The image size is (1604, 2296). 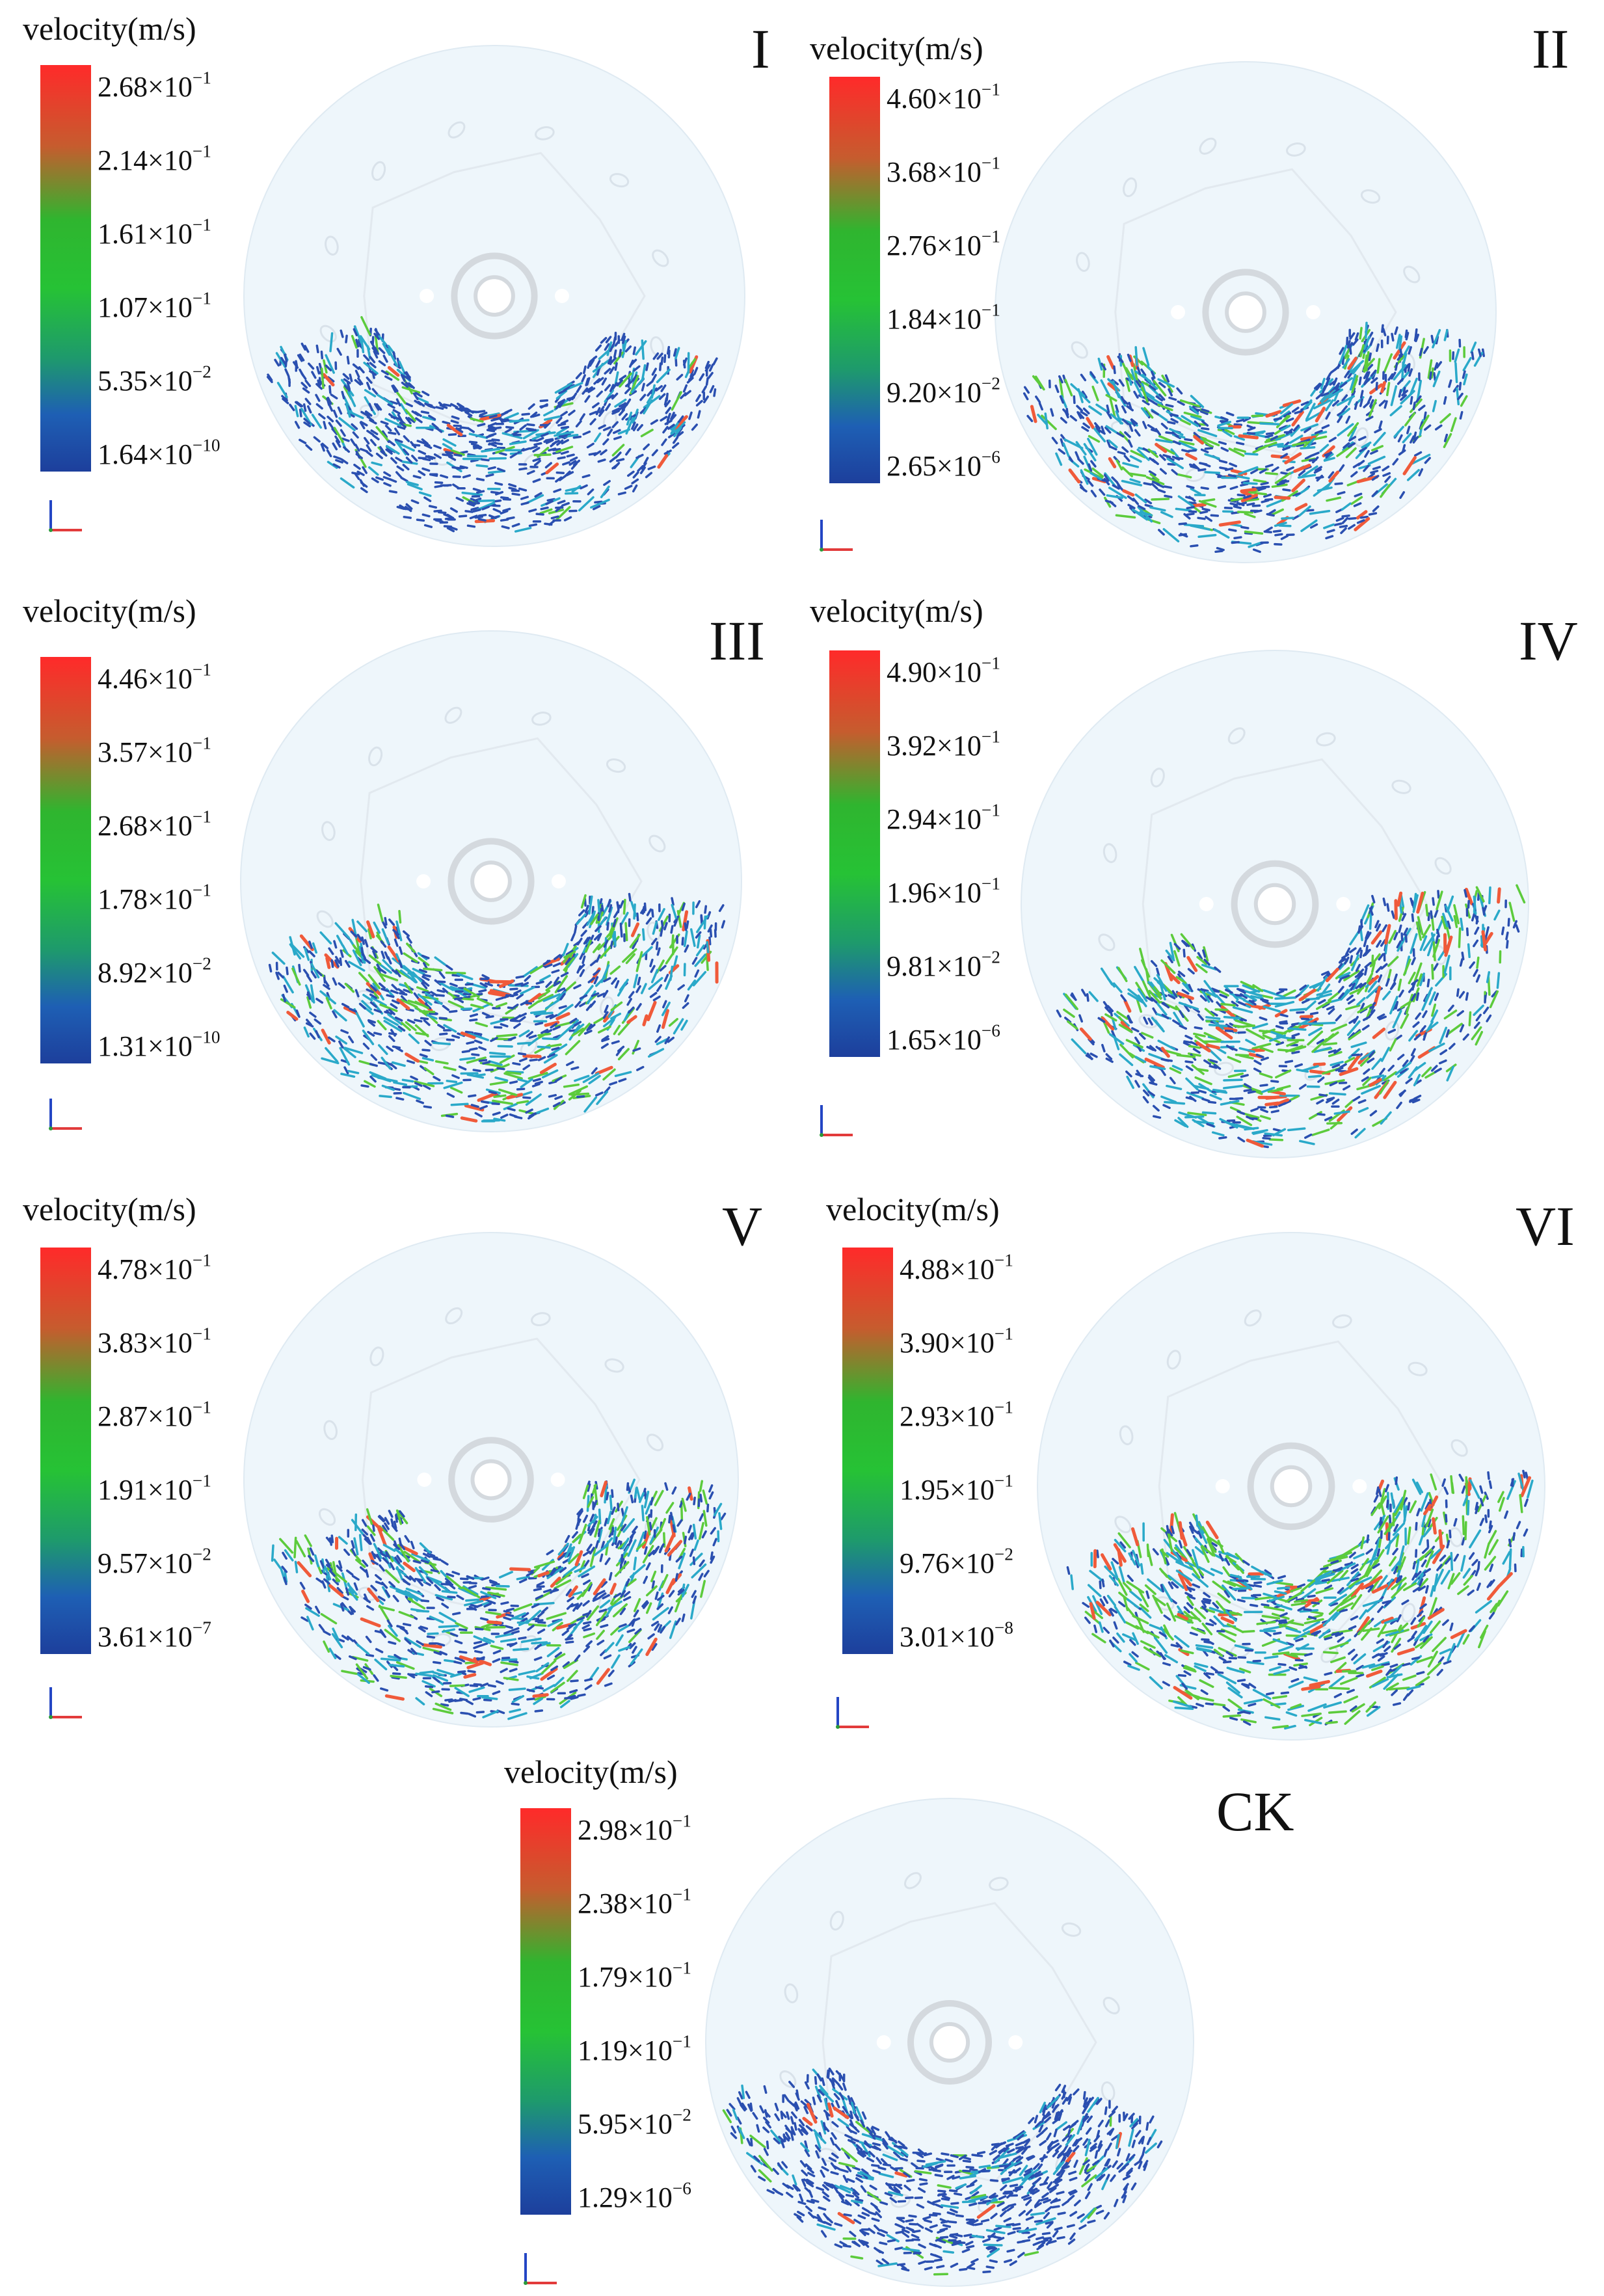 What do you see at coordinates (944, 96) in the screenshot?
I see `colorbar-tick-label: 4.60×10⁻¹` at bounding box center [944, 96].